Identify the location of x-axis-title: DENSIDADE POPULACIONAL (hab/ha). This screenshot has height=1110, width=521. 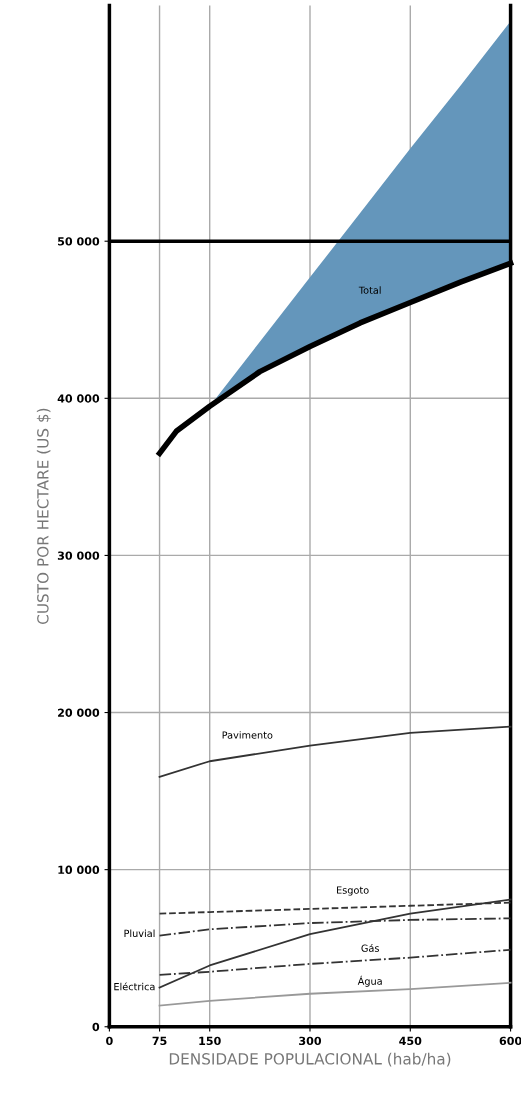
(310, 1059).